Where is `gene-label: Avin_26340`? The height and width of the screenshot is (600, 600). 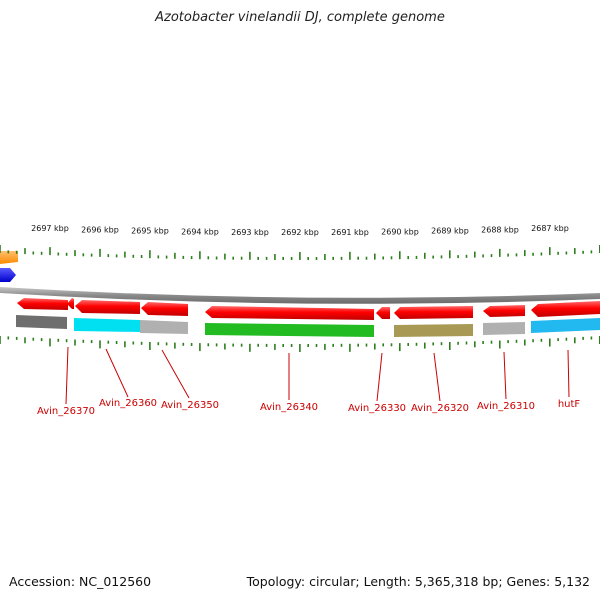 gene-label: Avin_26340 is located at coordinates (289, 407).